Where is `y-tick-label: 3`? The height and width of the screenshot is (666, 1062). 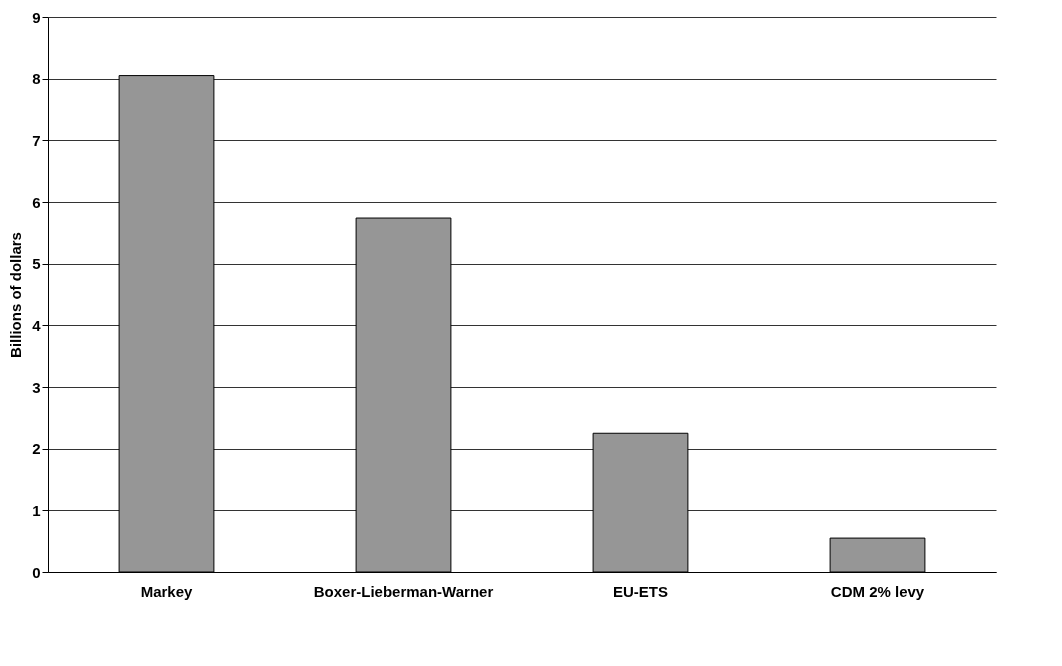
y-tick-label: 3 is located at coordinates (36, 387).